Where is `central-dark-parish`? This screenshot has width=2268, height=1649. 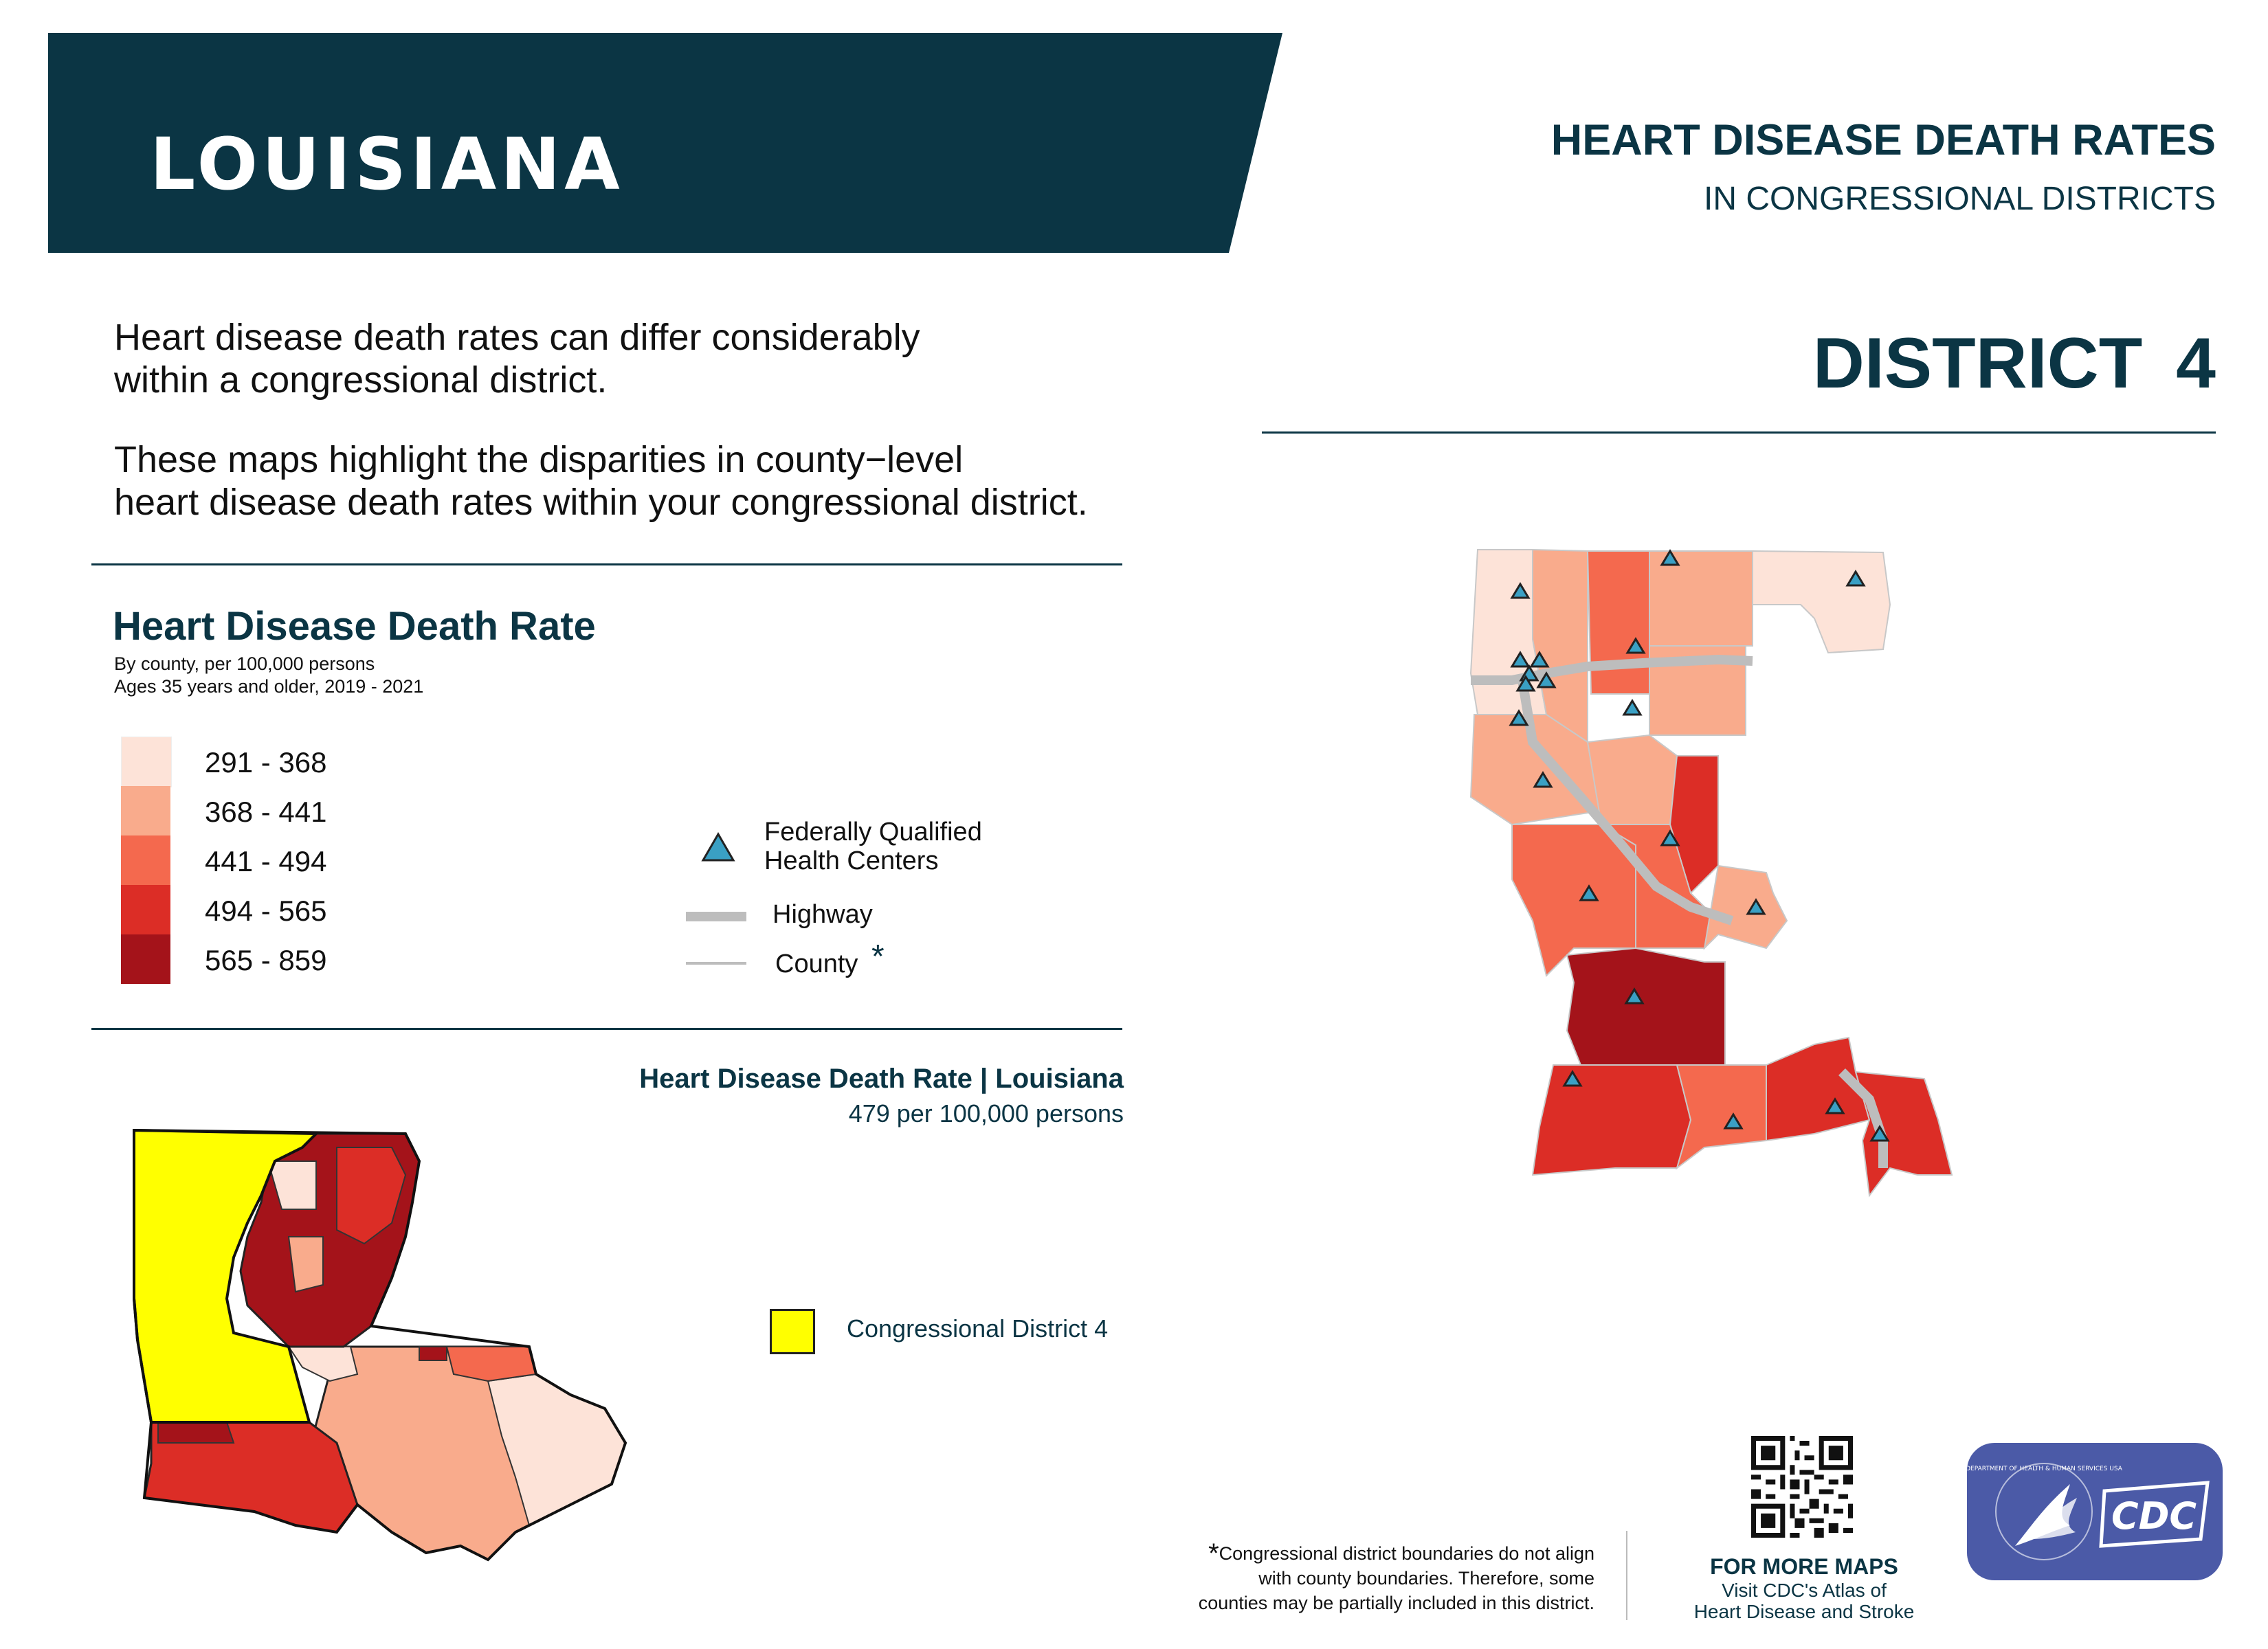 central-dark-parish is located at coordinates (433, 1353).